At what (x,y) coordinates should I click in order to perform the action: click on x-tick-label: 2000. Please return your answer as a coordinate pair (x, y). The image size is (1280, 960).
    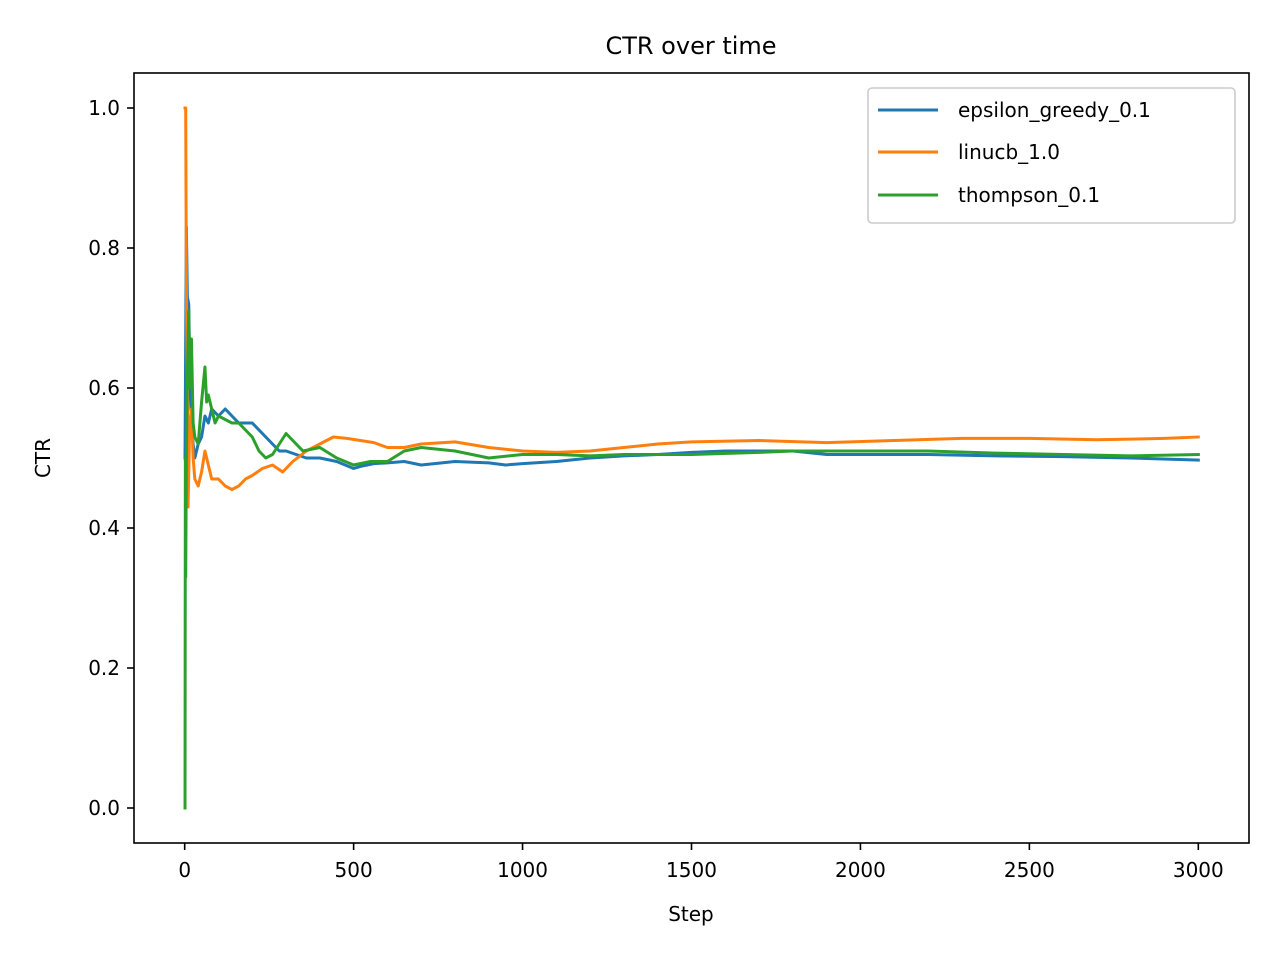
    Looking at the image, I should click on (860, 870).